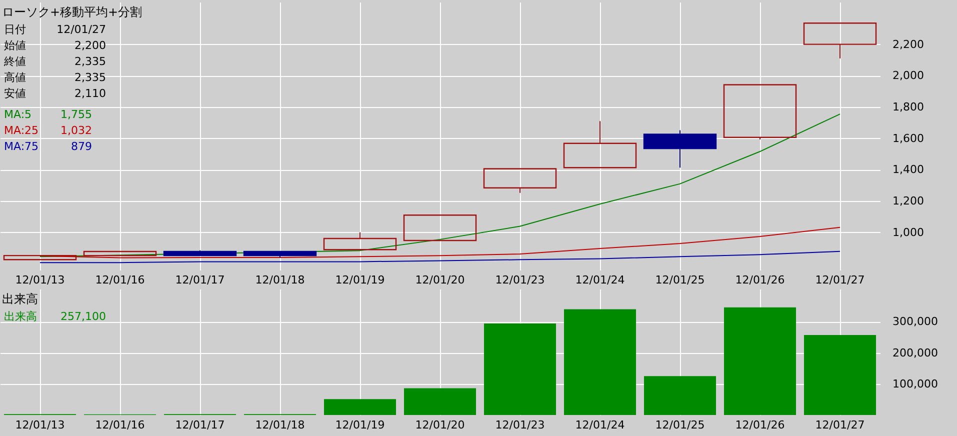 This screenshot has width=957, height=436. Describe the element at coordinates (908, 107) in the screenshot. I see `y-tick-label: 1,800` at that location.